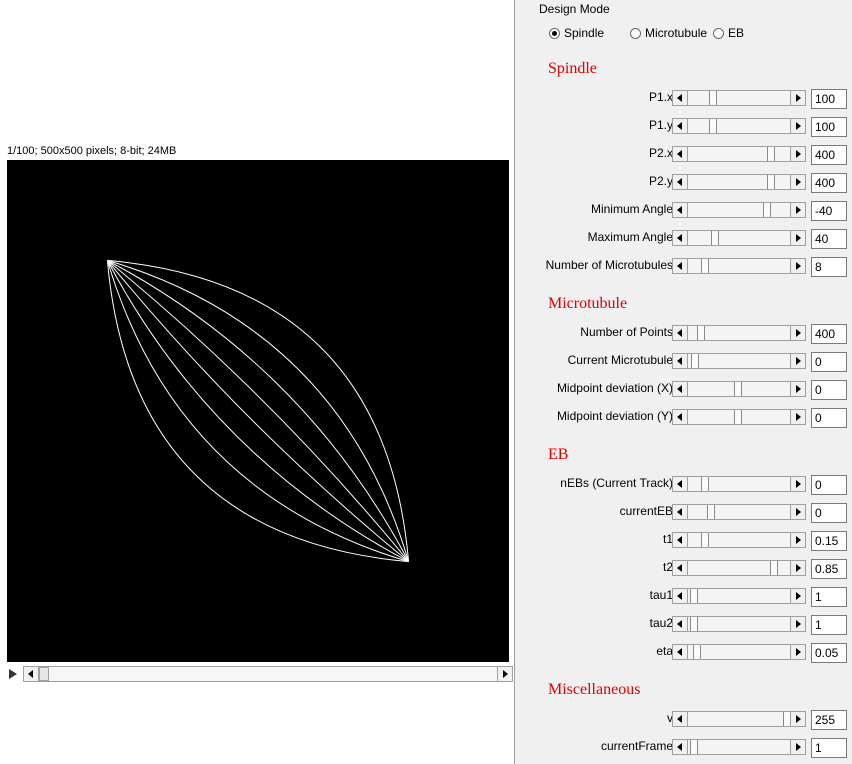  I want to click on value-p1y: 100, so click(829, 127).